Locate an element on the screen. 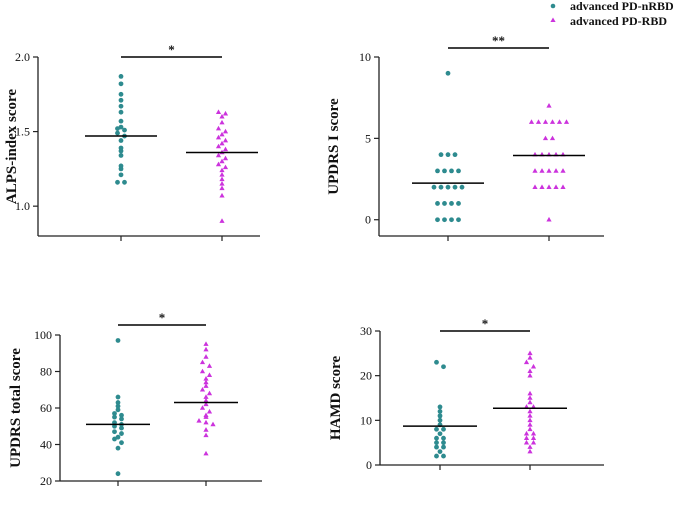 This screenshot has width=685, height=506. y-tick-label: 30 is located at coordinates (366, 331).